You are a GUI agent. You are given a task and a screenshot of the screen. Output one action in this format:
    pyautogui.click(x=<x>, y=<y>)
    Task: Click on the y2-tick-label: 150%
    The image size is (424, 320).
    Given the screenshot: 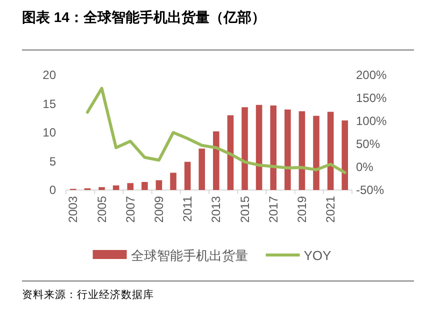 What is the action you would take?
    pyautogui.click(x=372, y=98)
    